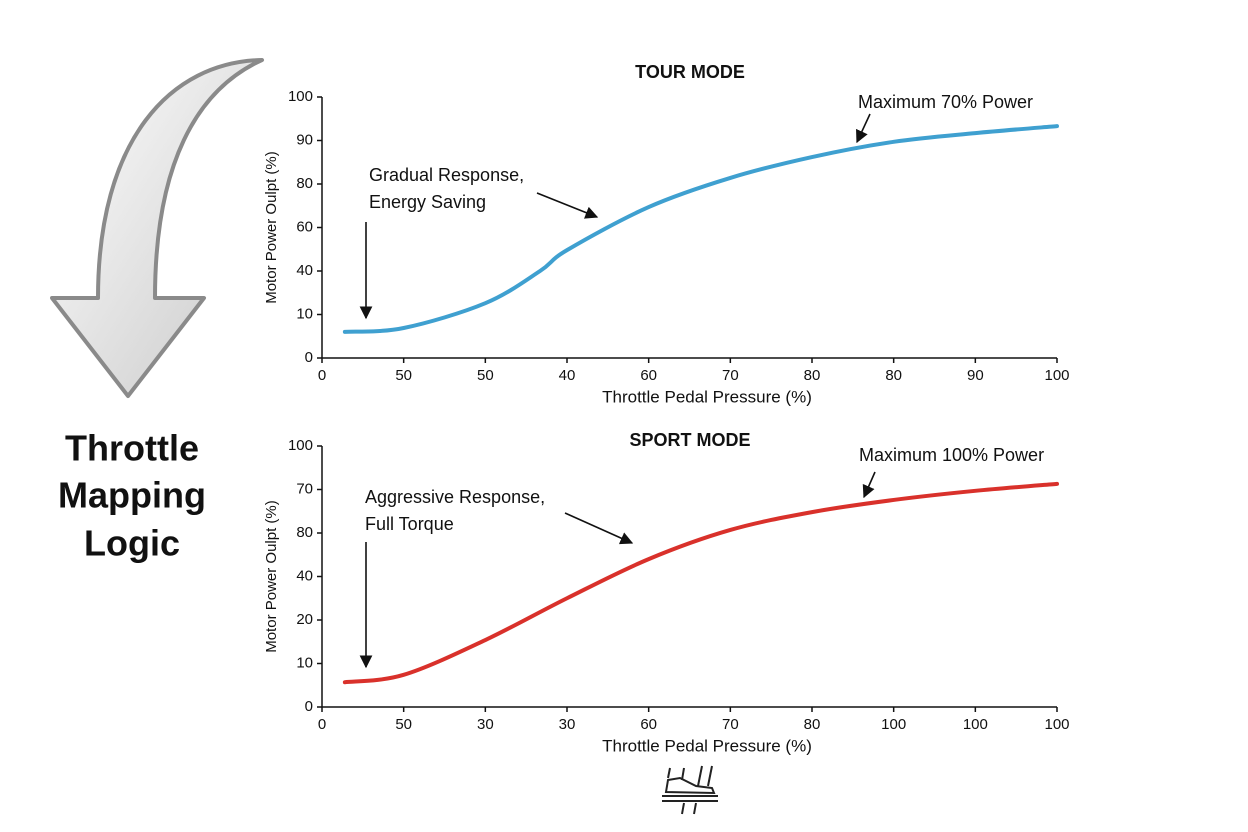  Describe the element at coordinates (304, 226) in the screenshot. I see `y-tick-label: 60` at that location.